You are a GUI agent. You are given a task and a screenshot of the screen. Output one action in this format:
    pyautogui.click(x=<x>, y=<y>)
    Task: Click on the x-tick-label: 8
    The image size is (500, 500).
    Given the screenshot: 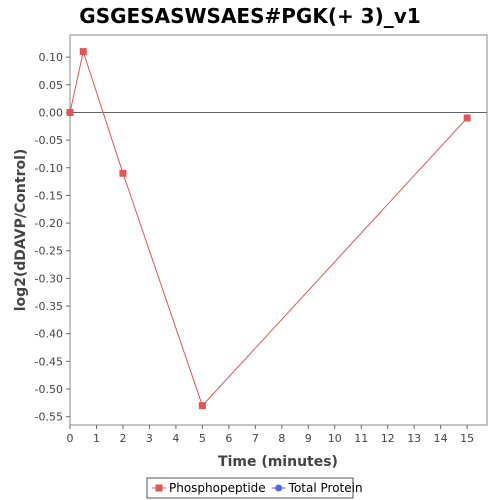 What is the action you would take?
    pyautogui.click(x=281, y=438)
    